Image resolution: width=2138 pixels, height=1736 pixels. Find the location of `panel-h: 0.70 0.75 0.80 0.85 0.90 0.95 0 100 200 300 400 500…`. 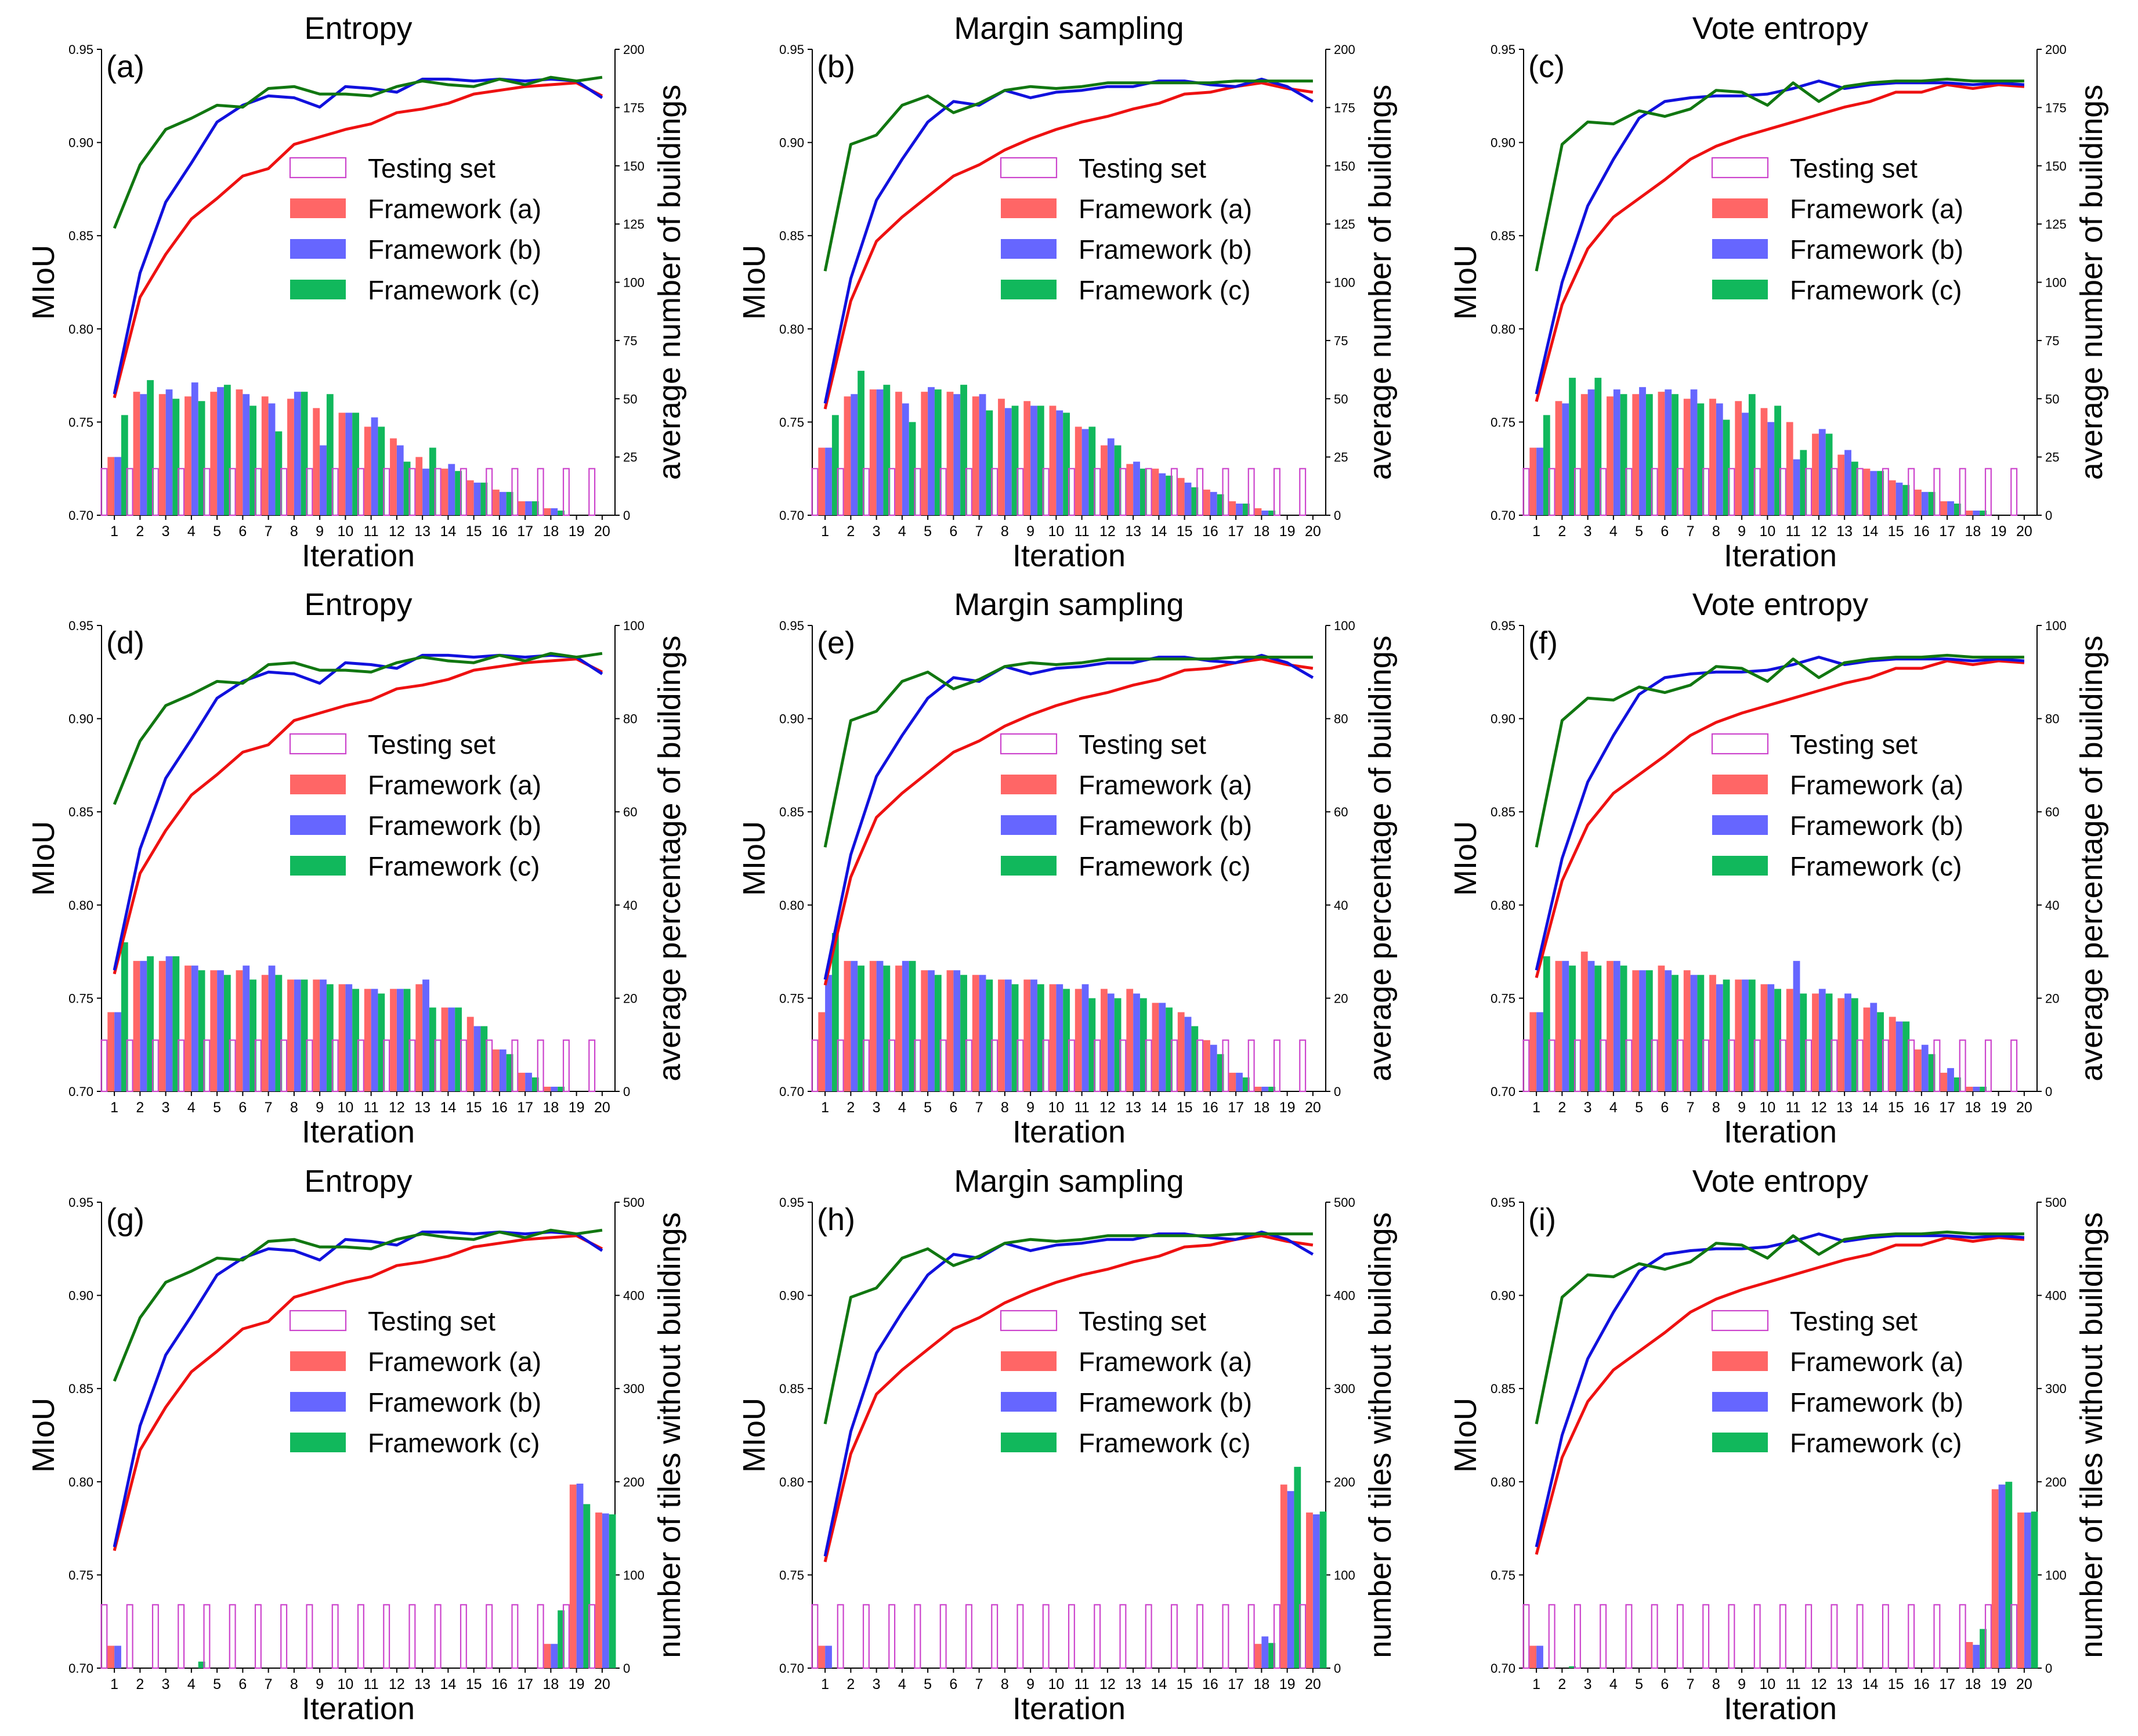

panel-h: 0.70 0.75 0.80 0.85 0.90 0.95 0 100 200 300 400 500… is located at coordinates (1067, 1445).